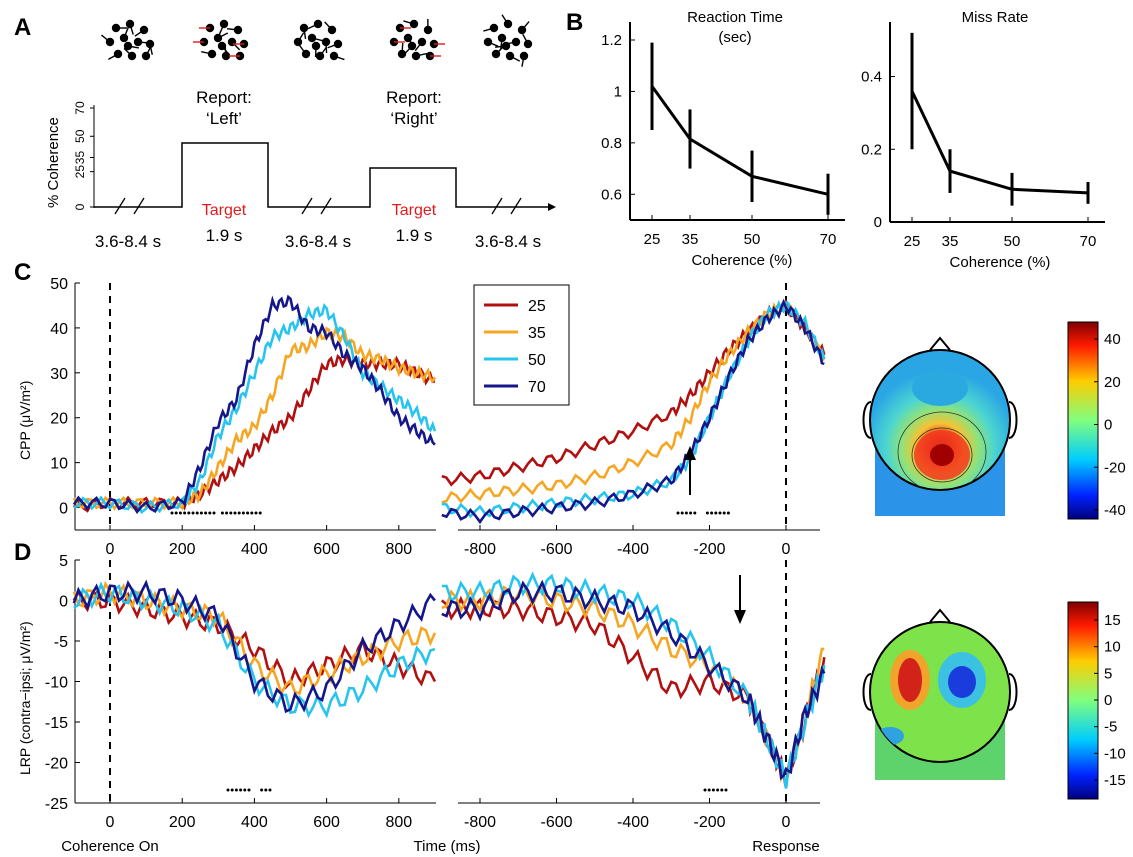  What do you see at coordinates (709, 549) in the screenshot?
I see `xtick-label-resp: -200` at bounding box center [709, 549].